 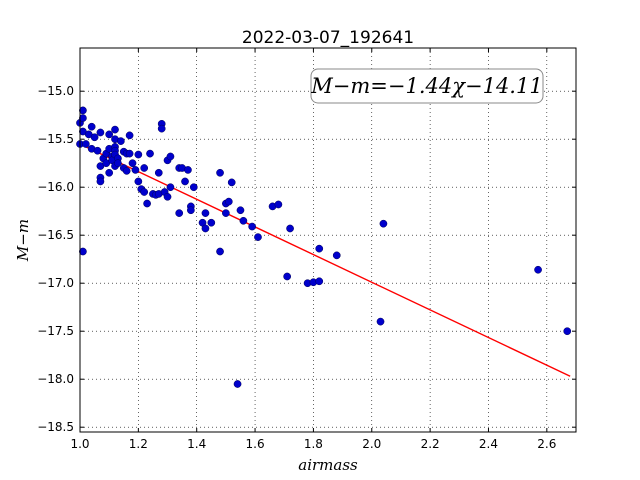 I want to click on x-tick-label: 2.4, so click(x=488, y=444).